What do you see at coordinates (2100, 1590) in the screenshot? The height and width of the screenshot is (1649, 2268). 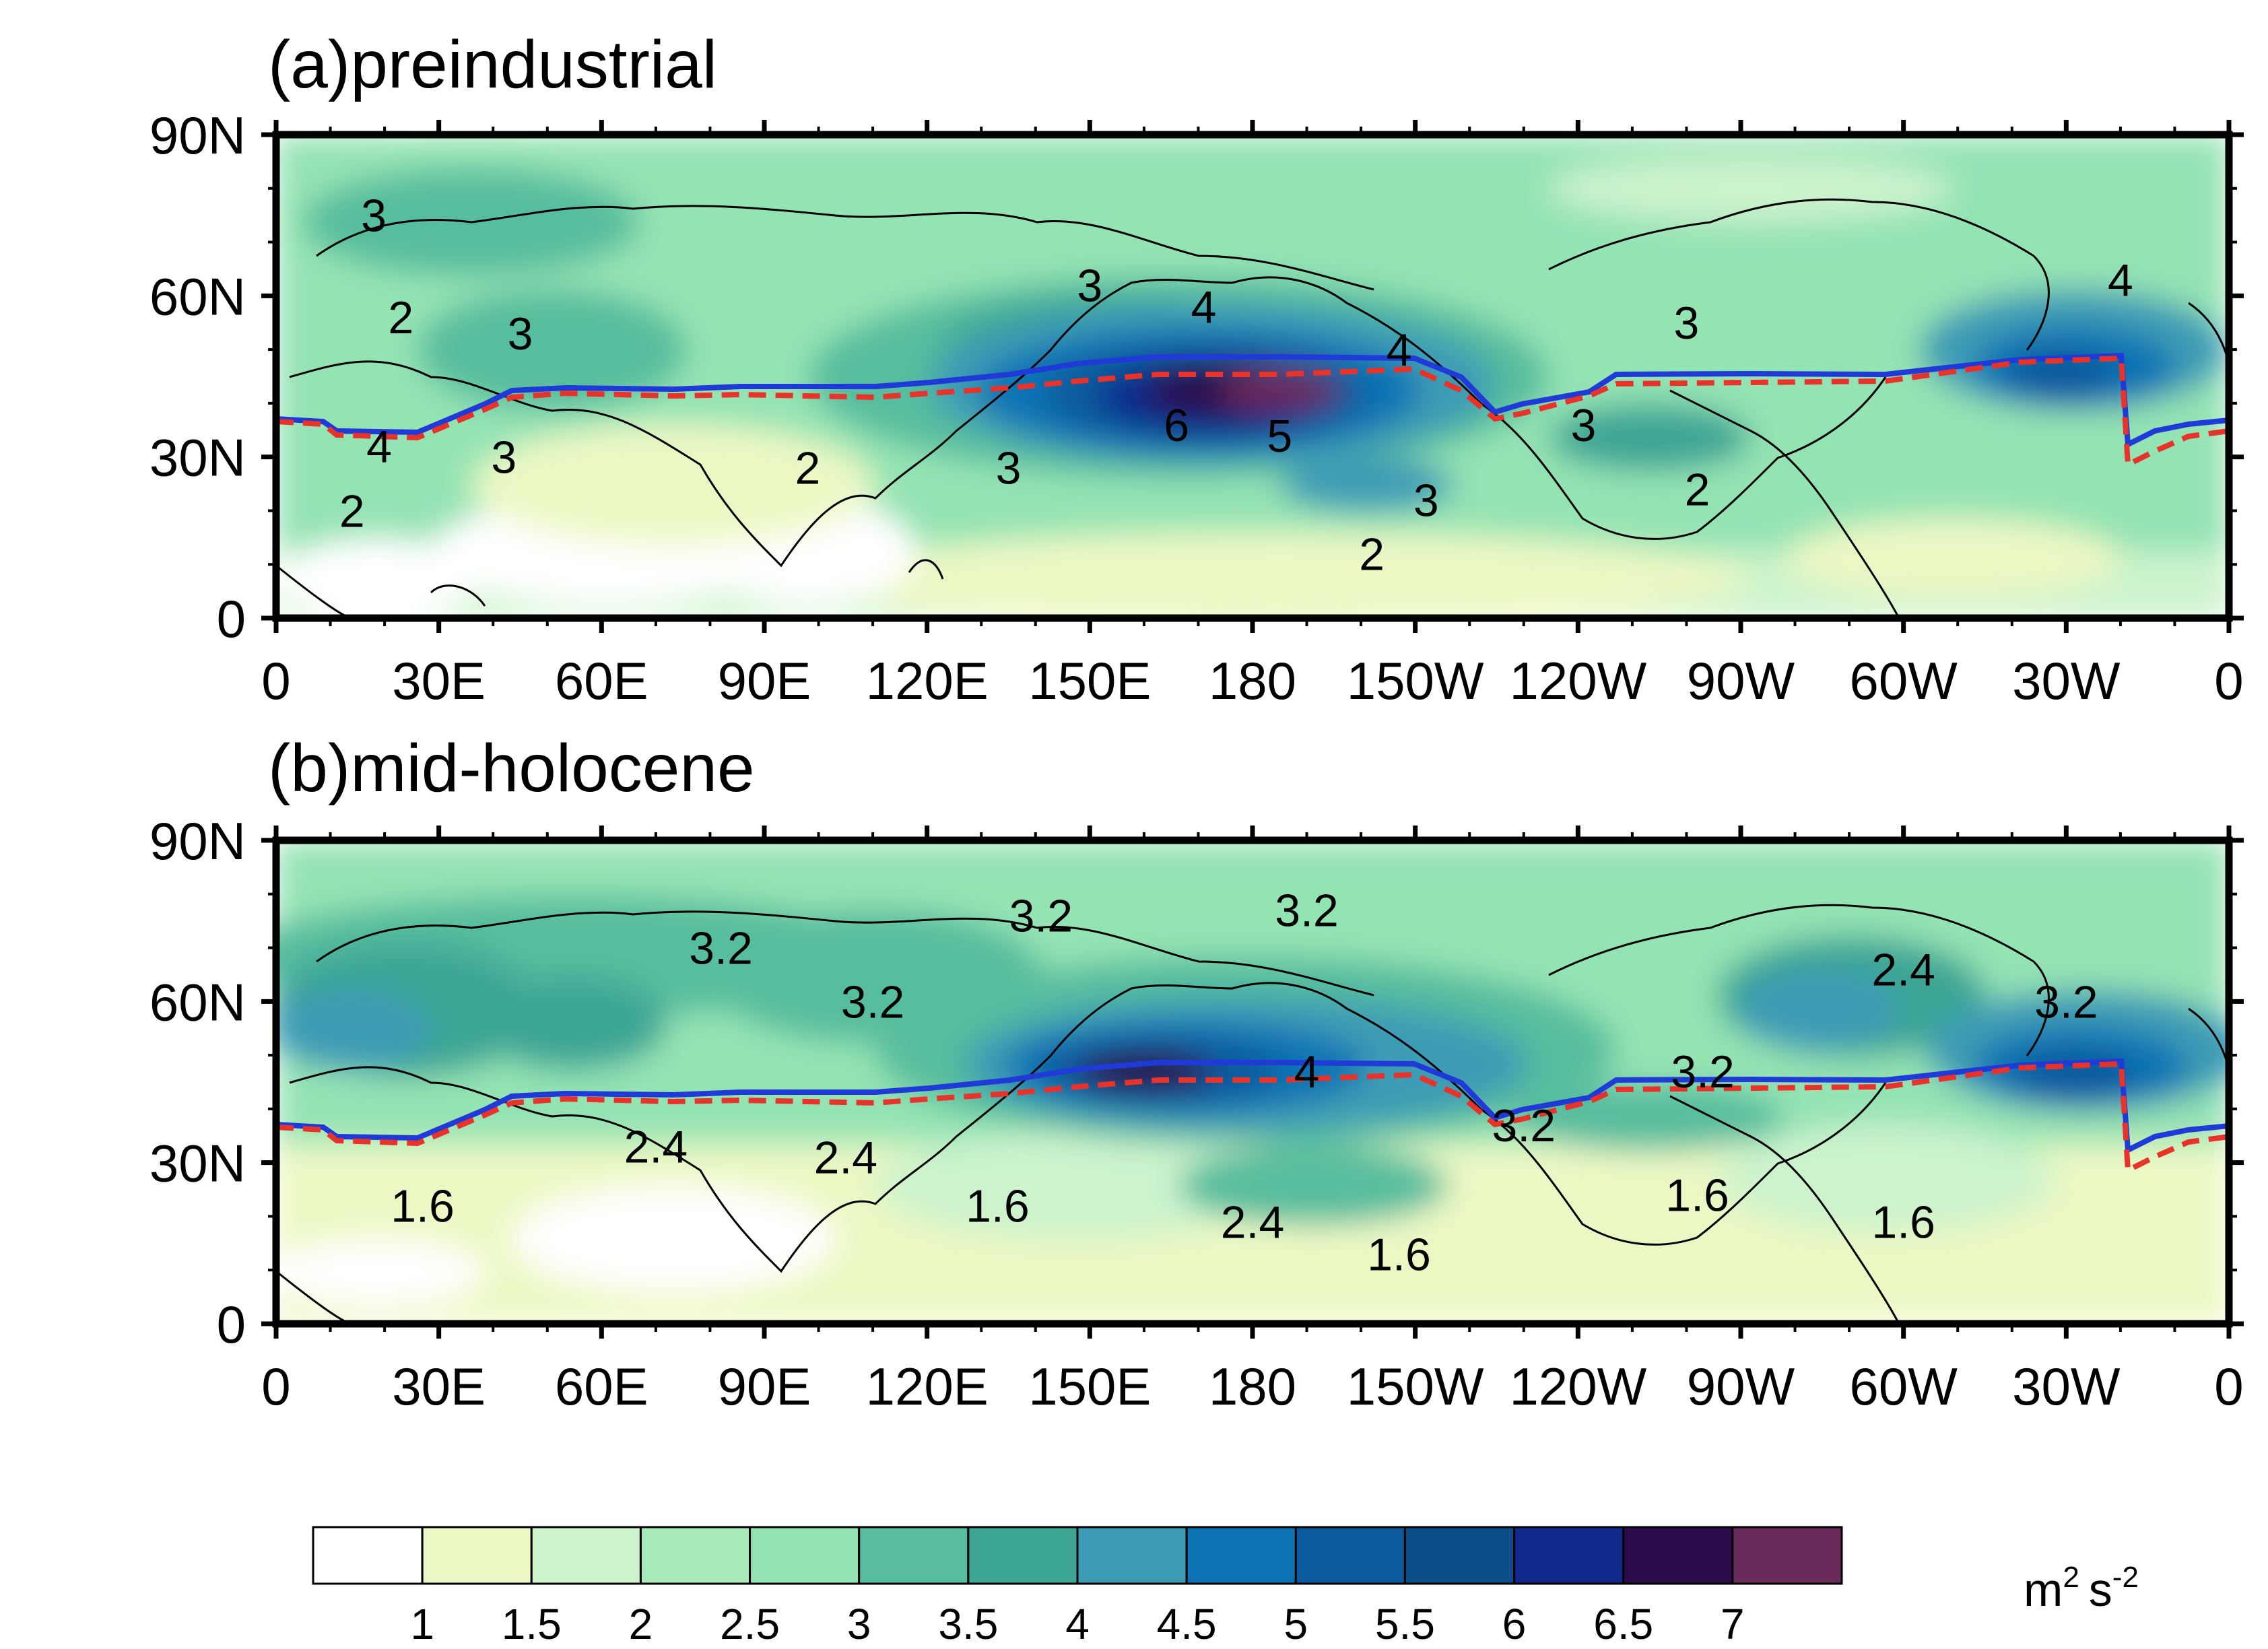 I see `unit-s: s` at bounding box center [2100, 1590].